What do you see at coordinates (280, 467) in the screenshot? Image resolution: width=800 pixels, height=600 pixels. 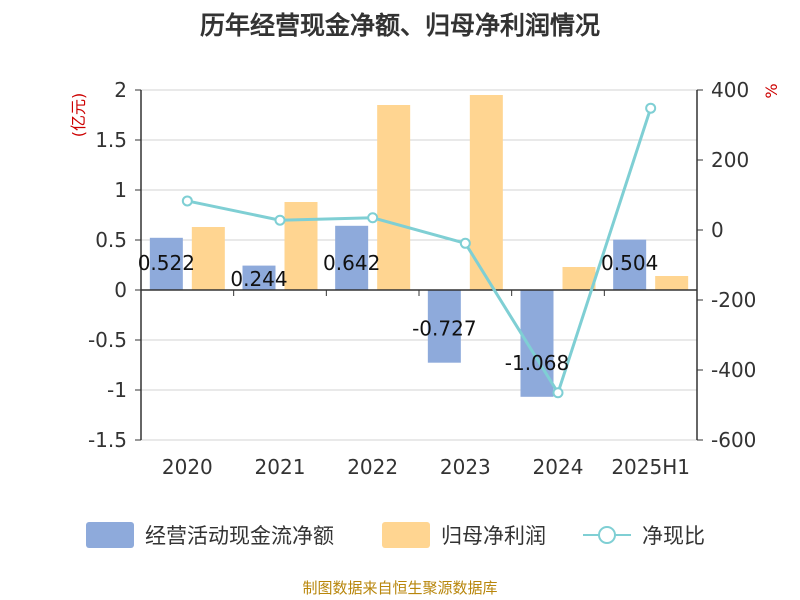 I see `x-tick-label: 2021` at bounding box center [280, 467].